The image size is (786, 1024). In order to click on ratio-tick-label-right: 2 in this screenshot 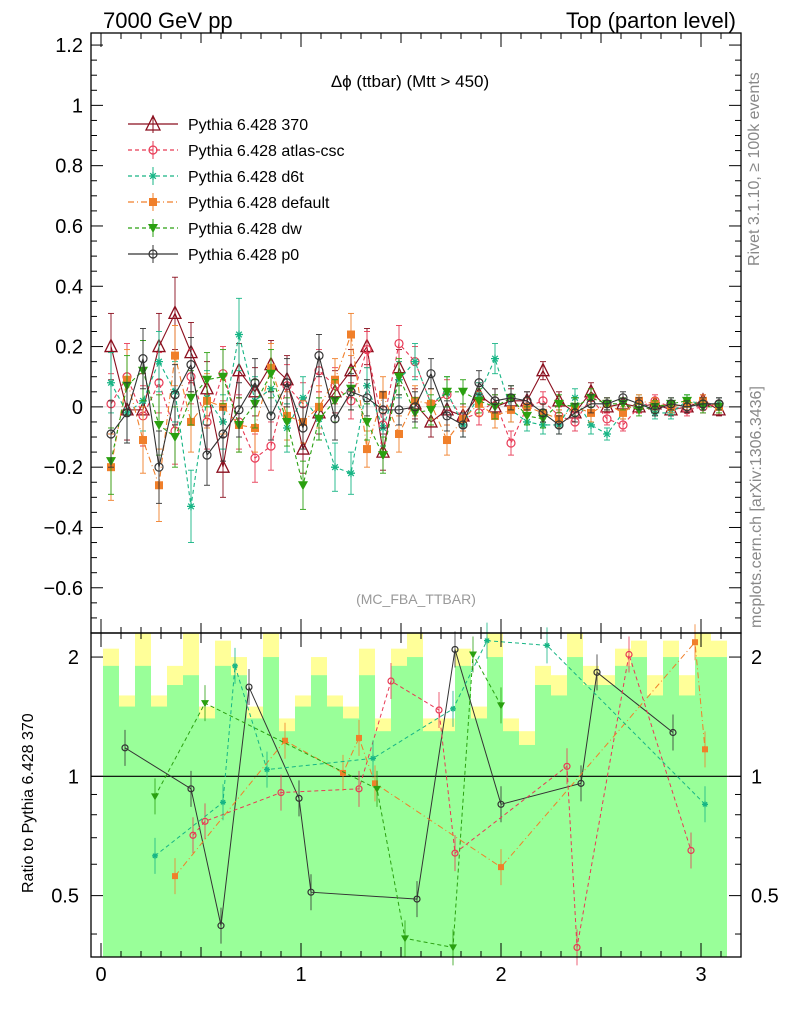, I will do `click(756, 658)`.